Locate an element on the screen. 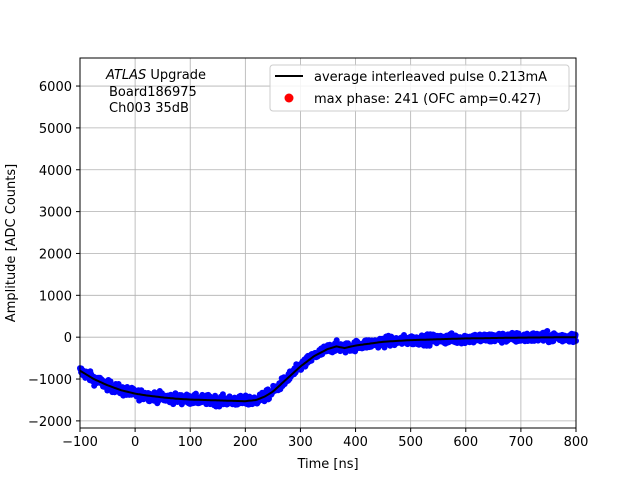 This screenshot has width=640, height=480. x-tick-label: 700 is located at coordinates (520, 442).